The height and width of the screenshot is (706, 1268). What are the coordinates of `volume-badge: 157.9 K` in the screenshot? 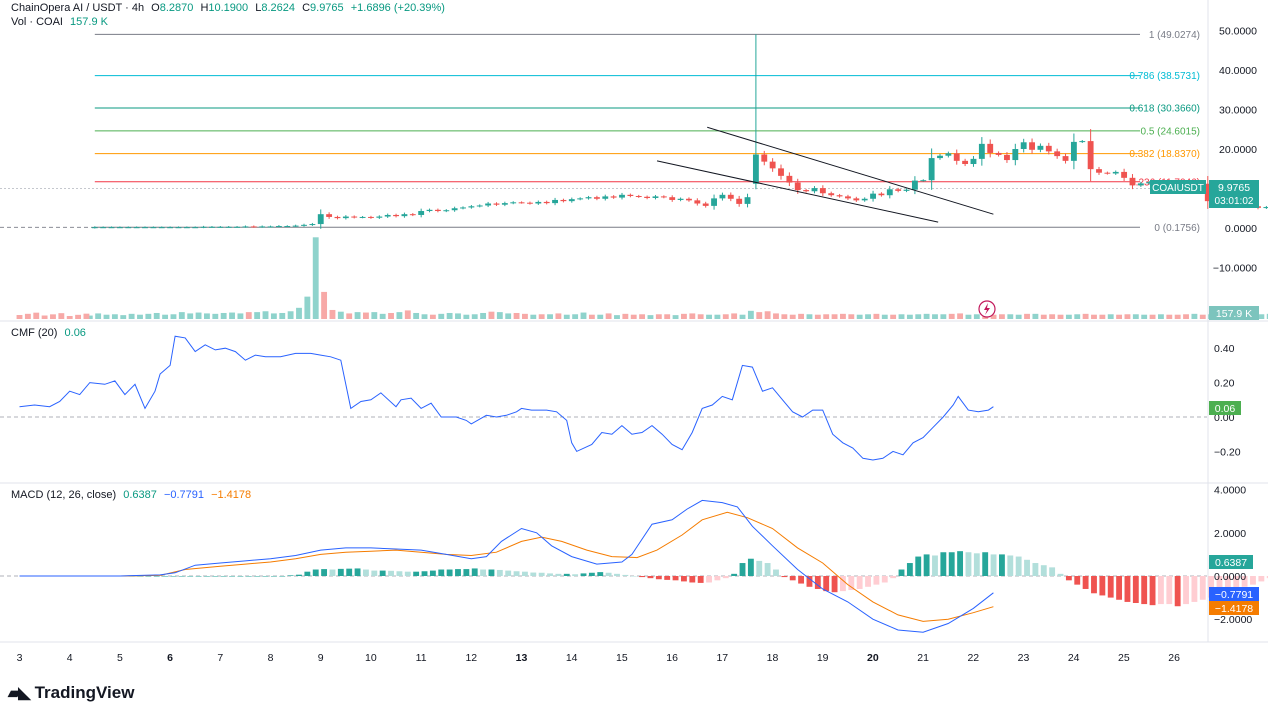 It's located at (1234, 313).